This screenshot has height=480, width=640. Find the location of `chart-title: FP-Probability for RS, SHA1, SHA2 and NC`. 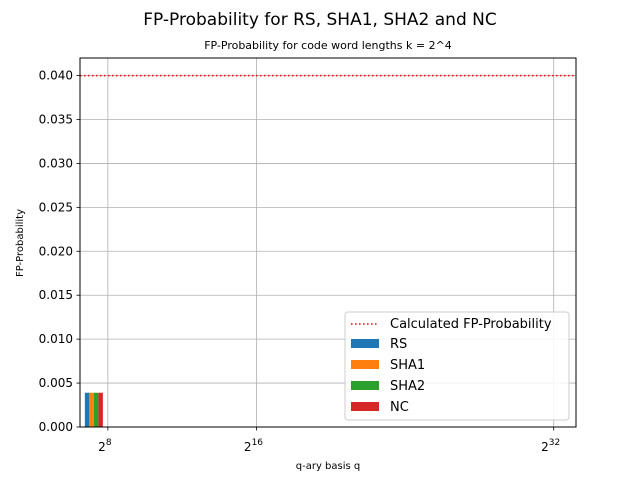

chart-title: FP-Probability for RS, SHA1, SHA2 and NC is located at coordinates (319, 20).